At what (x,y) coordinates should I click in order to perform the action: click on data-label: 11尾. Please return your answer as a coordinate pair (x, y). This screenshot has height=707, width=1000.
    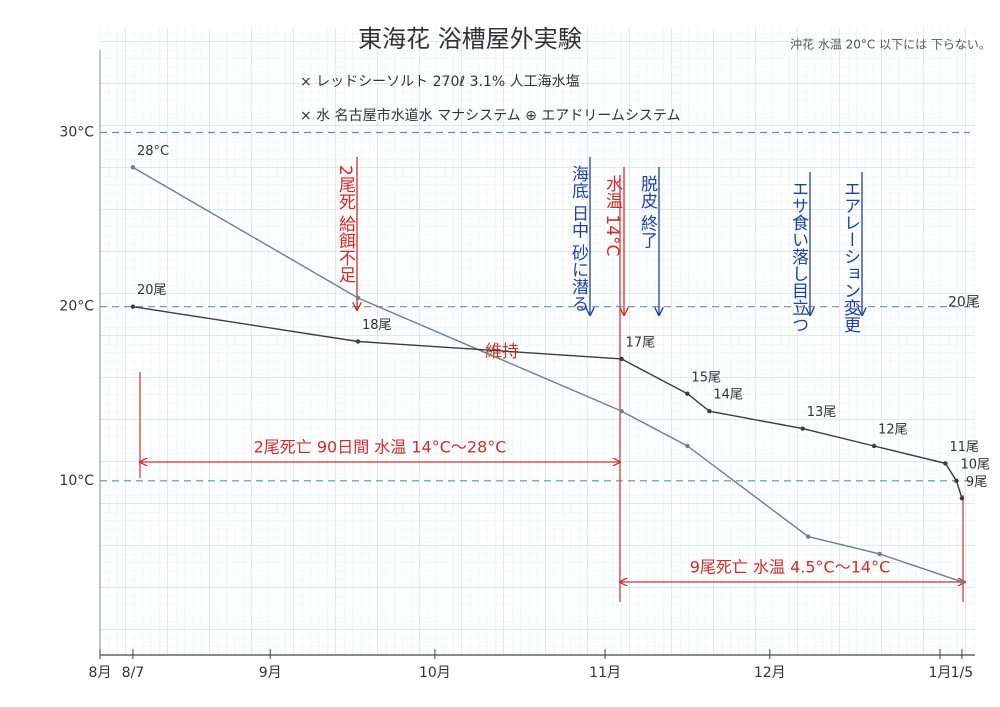
    Looking at the image, I should click on (964, 447).